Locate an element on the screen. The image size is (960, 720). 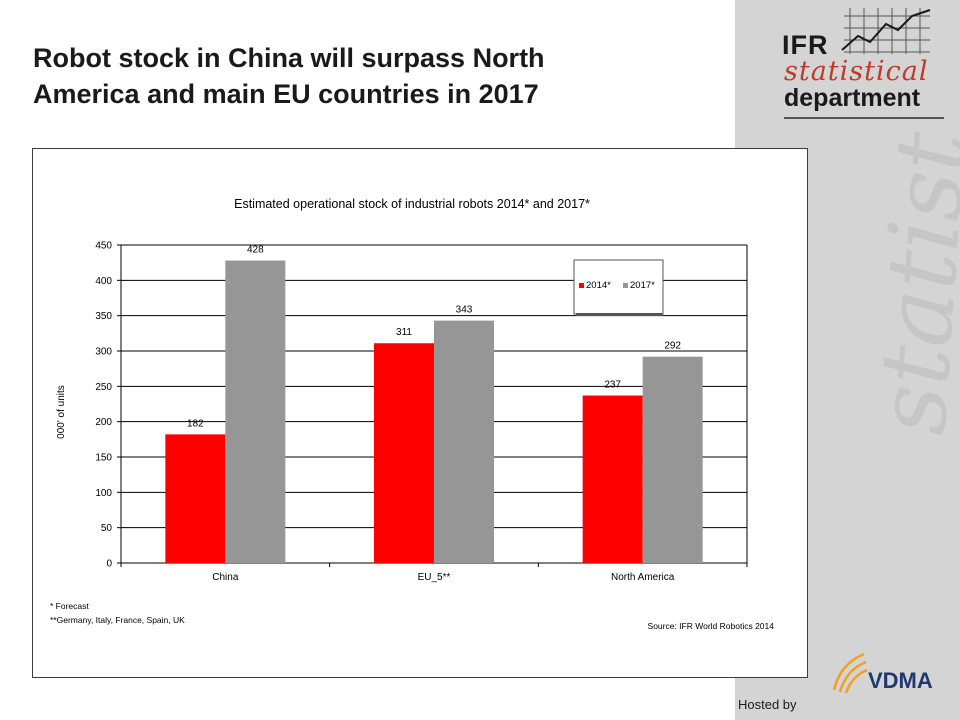
legend-box is located at coordinates (618, 287).